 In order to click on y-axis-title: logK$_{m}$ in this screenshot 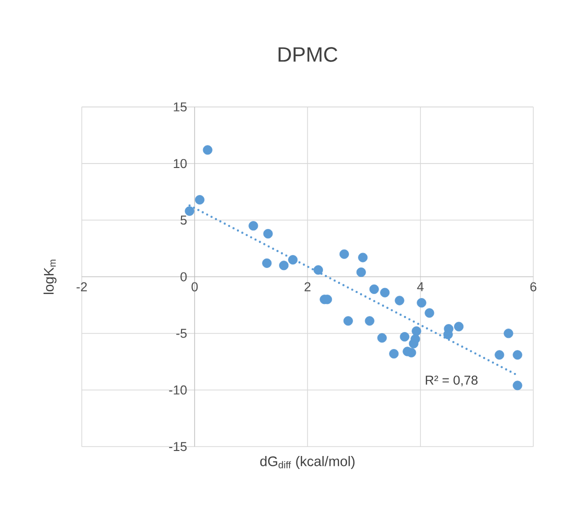, I will do `click(50, 277)`.